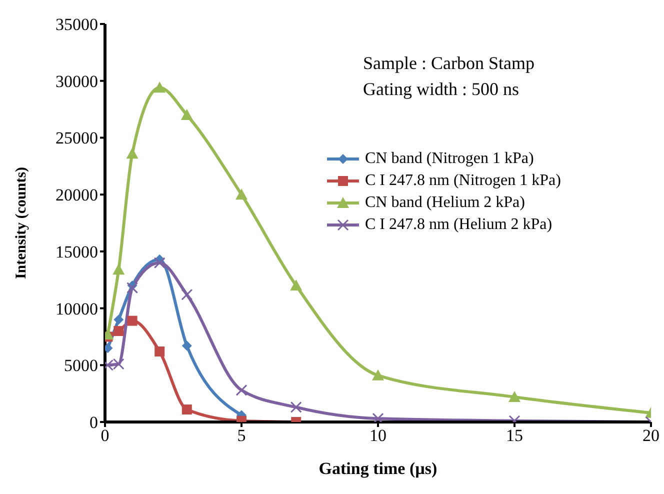 The image size is (664, 494). What do you see at coordinates (77, 24) in the screenshot?
I see `y-tick-label: 35000` at bounding box center [77, 24].